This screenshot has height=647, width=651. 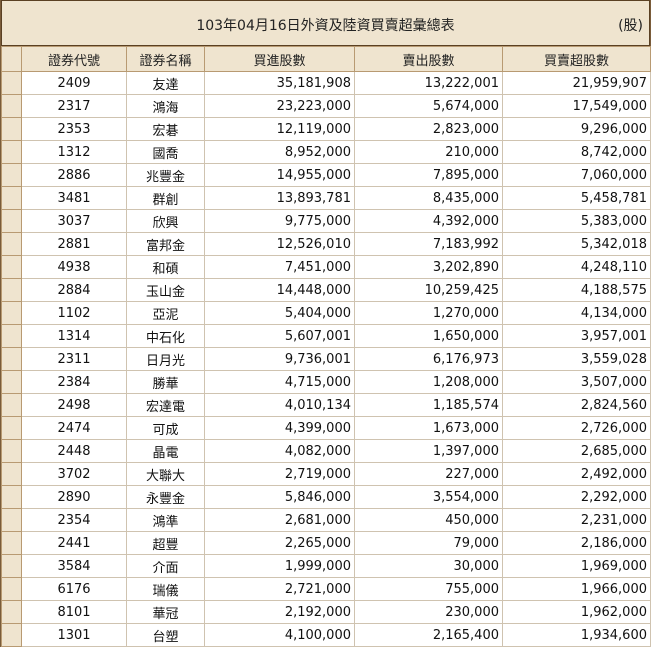 What do you see at coordinates (428, 129) in the screenshot?
I see `cell-sell: 2,823,000` at bounding box center [428, 129].